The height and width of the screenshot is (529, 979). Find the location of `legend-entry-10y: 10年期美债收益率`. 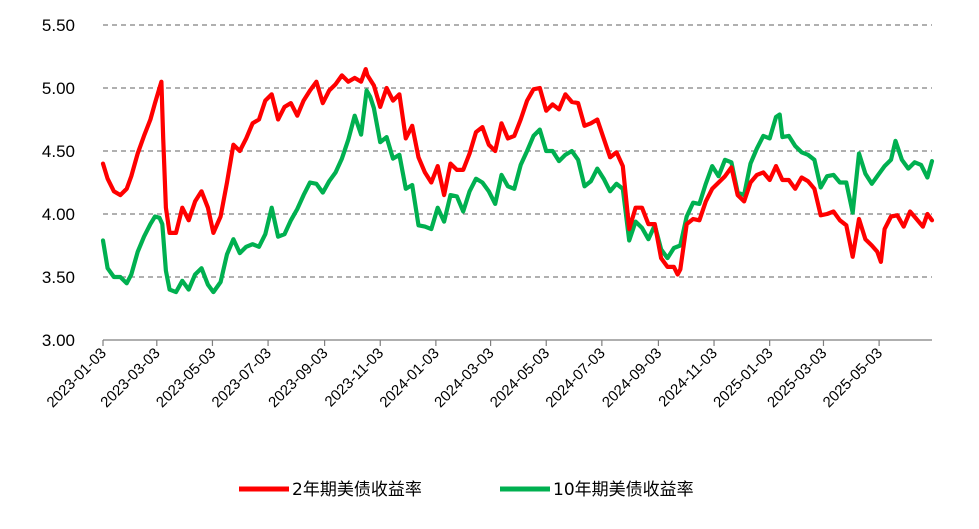

legend-entry-10y: 10年期美债收益率 is located at coordinates (597, 490).